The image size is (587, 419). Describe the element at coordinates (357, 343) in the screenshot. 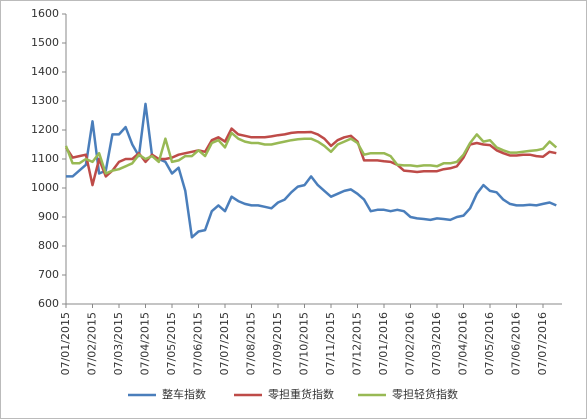

I see `x-tick-label: 07/12/2015` at that location.